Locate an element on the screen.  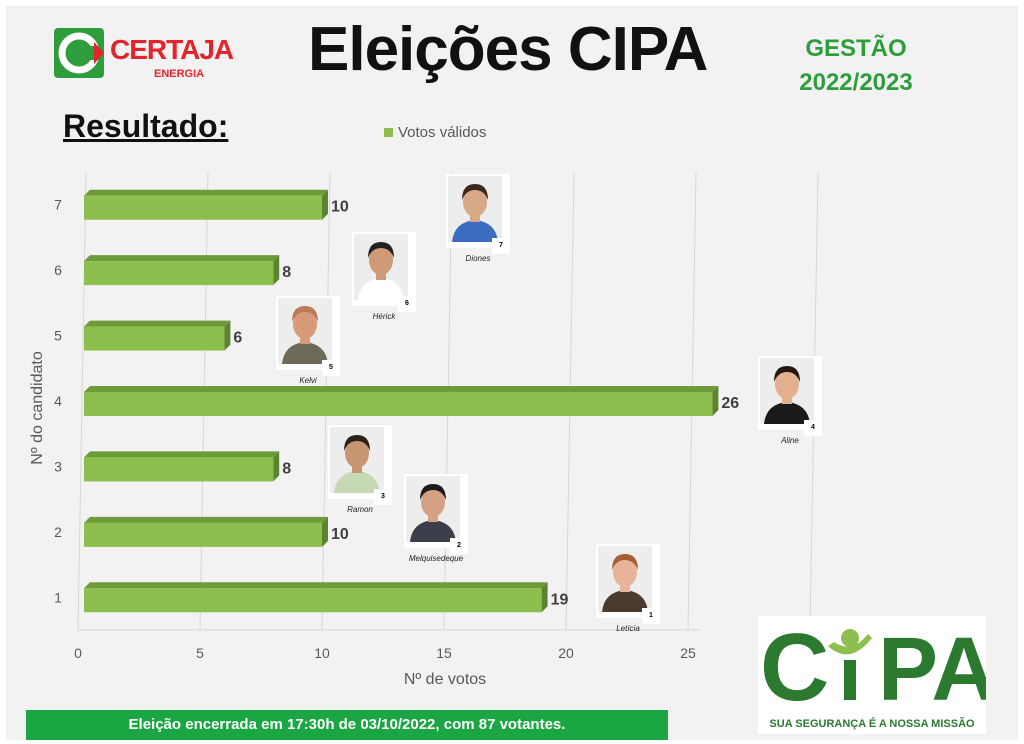
candidate-card: 5 Kelvi is located at coordinates (308, 340).